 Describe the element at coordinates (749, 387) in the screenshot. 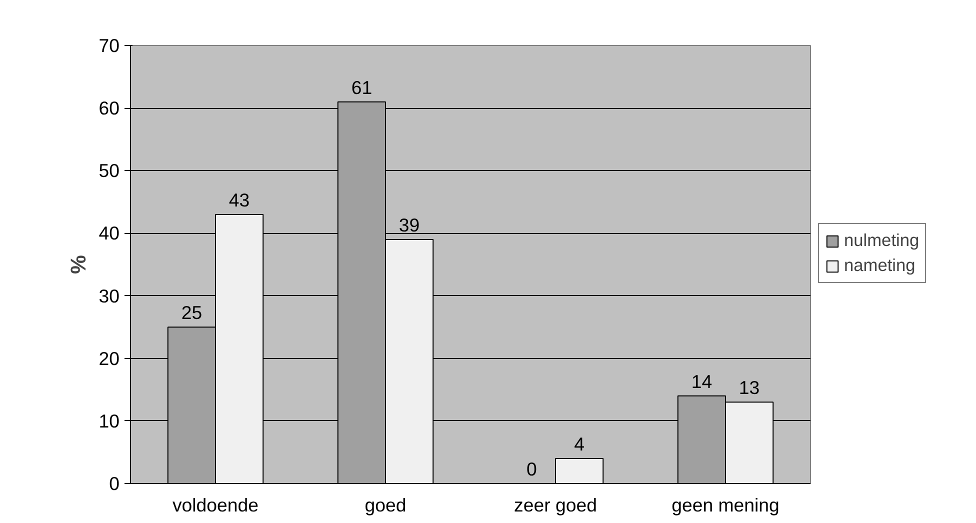

I see `data-label: 13` at that location.